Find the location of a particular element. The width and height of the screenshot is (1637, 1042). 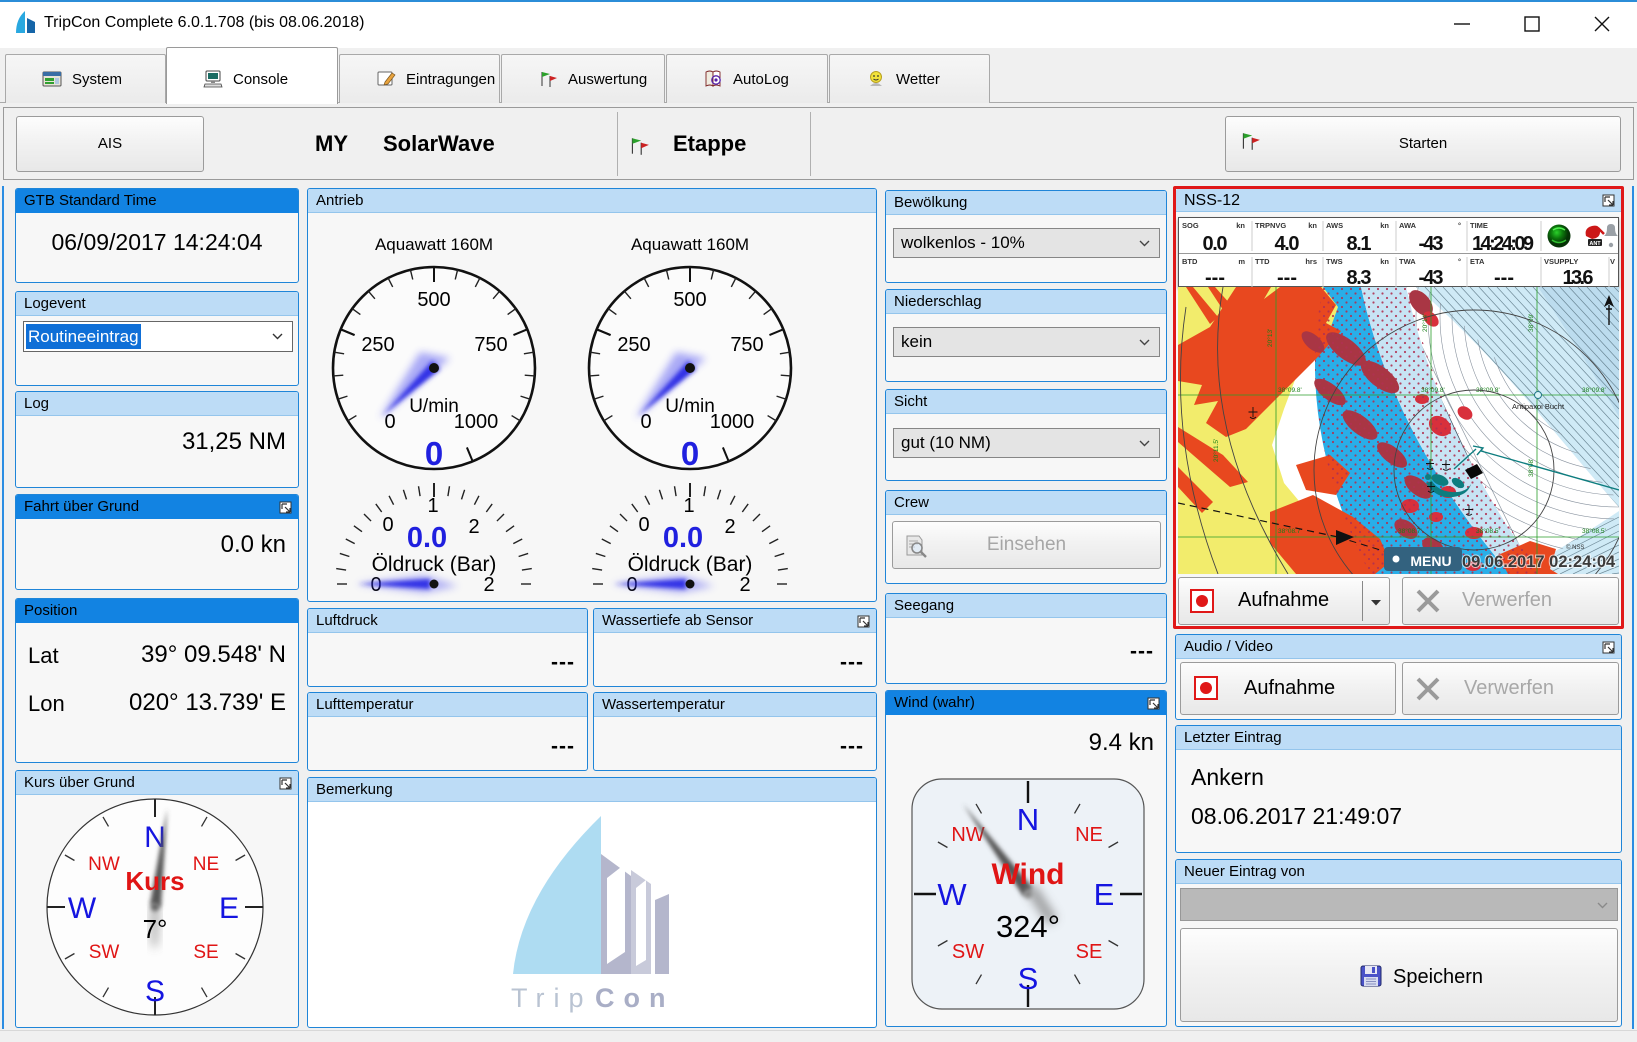

svg-text: BTD is located at coordinates (1190, 261).